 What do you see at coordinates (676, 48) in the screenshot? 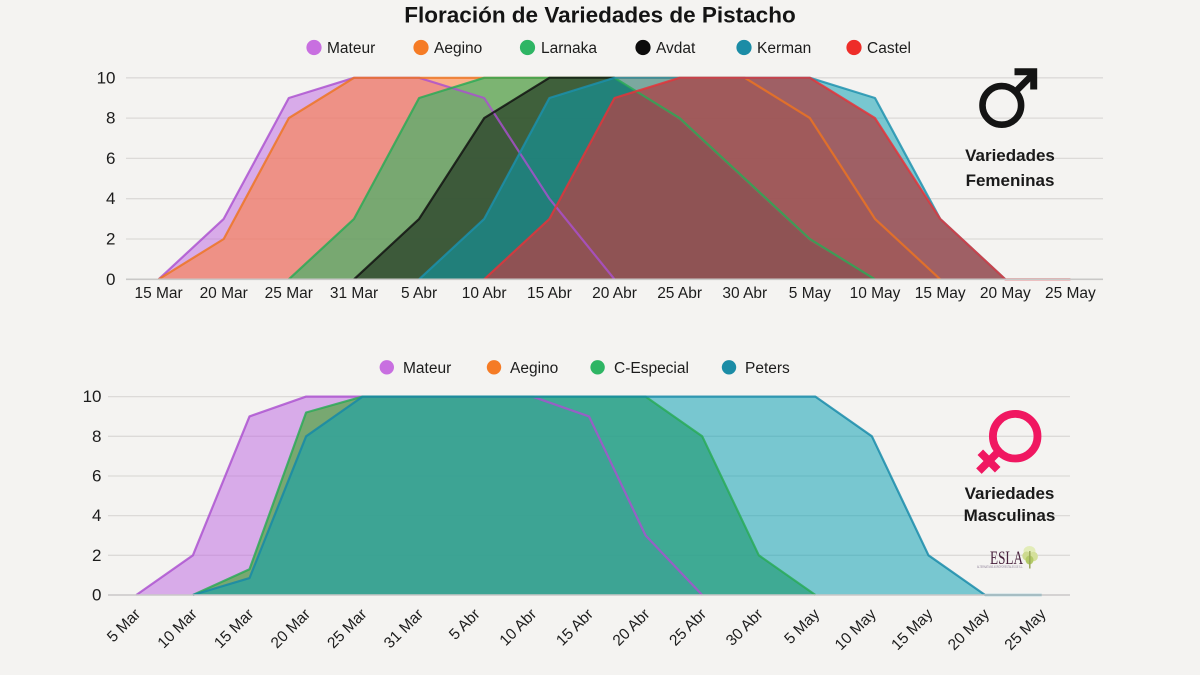
I see `svg-text: Avdat` at bounding box center [676, 48].